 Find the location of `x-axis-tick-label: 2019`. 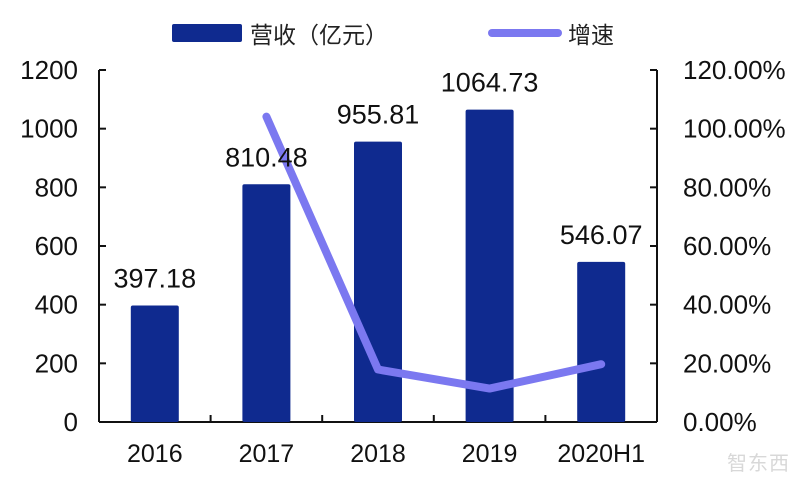

x-axis-tick-label: 2019 is located at coordinates (490, 454).